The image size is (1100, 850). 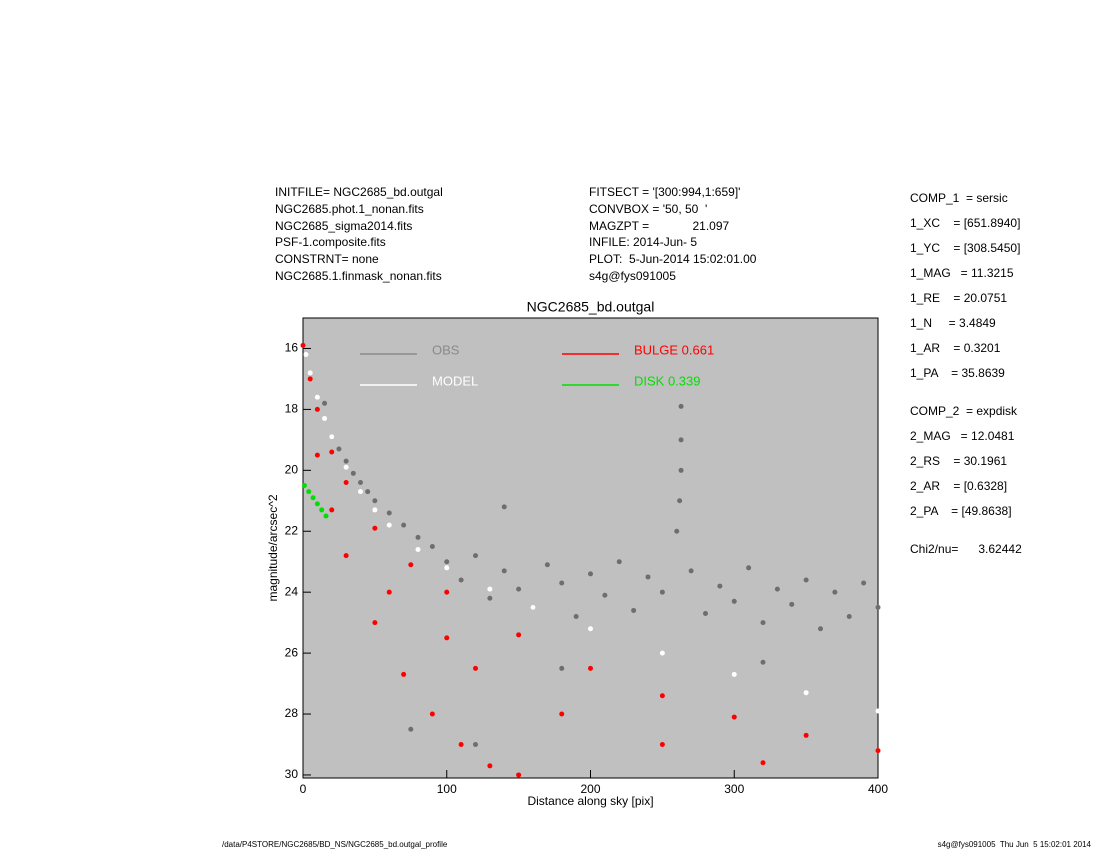 I want to click on parameter-group: Chi2/nu= 3.62442, so click(x=966, y=549).